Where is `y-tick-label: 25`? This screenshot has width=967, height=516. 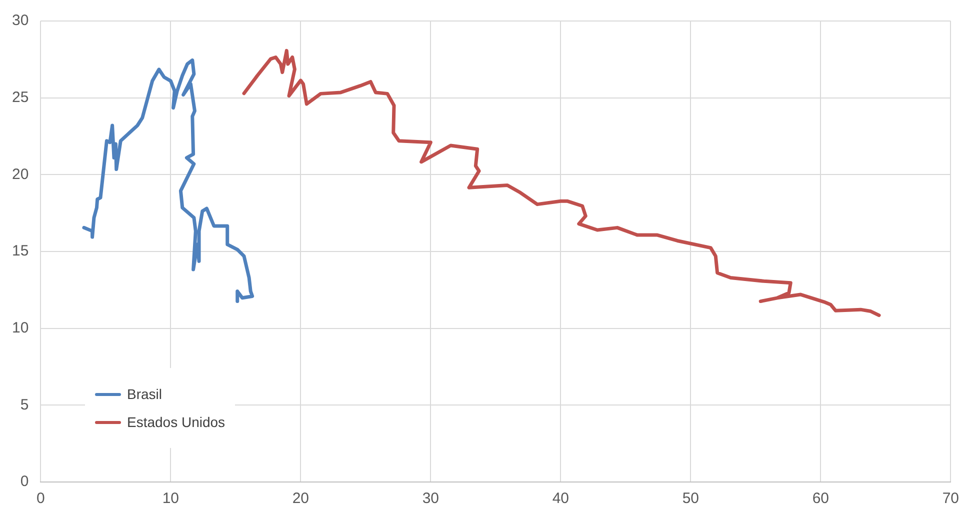
y-tick-label: 25 is located at coordinates (20, 97).